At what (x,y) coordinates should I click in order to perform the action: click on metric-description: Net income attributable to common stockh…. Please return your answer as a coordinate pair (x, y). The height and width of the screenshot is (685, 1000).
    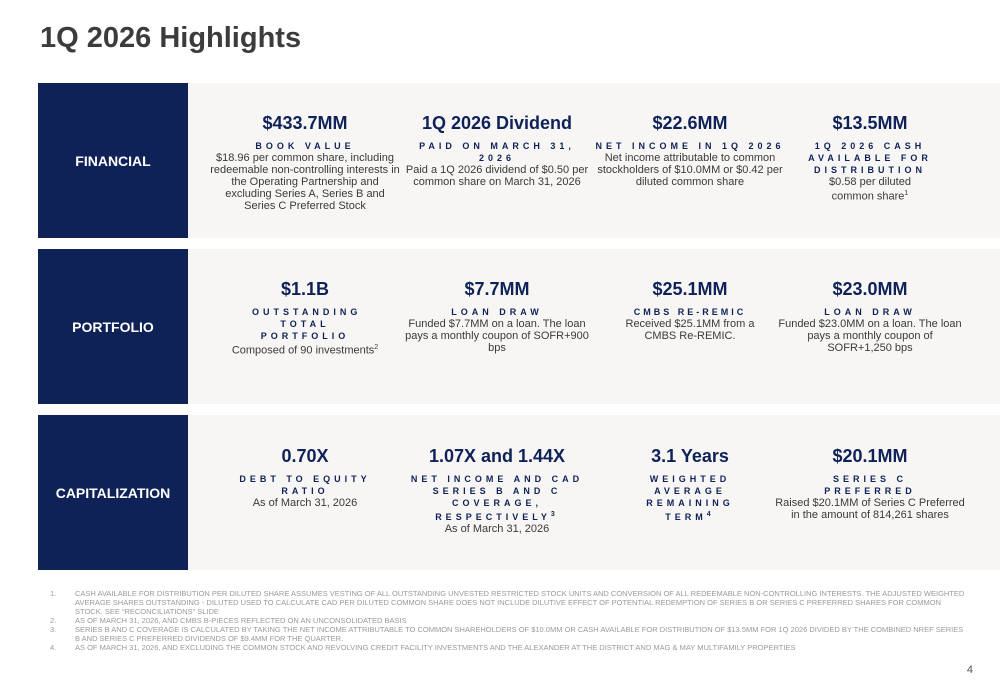
    Looking at the image, I should click on (690, 170).